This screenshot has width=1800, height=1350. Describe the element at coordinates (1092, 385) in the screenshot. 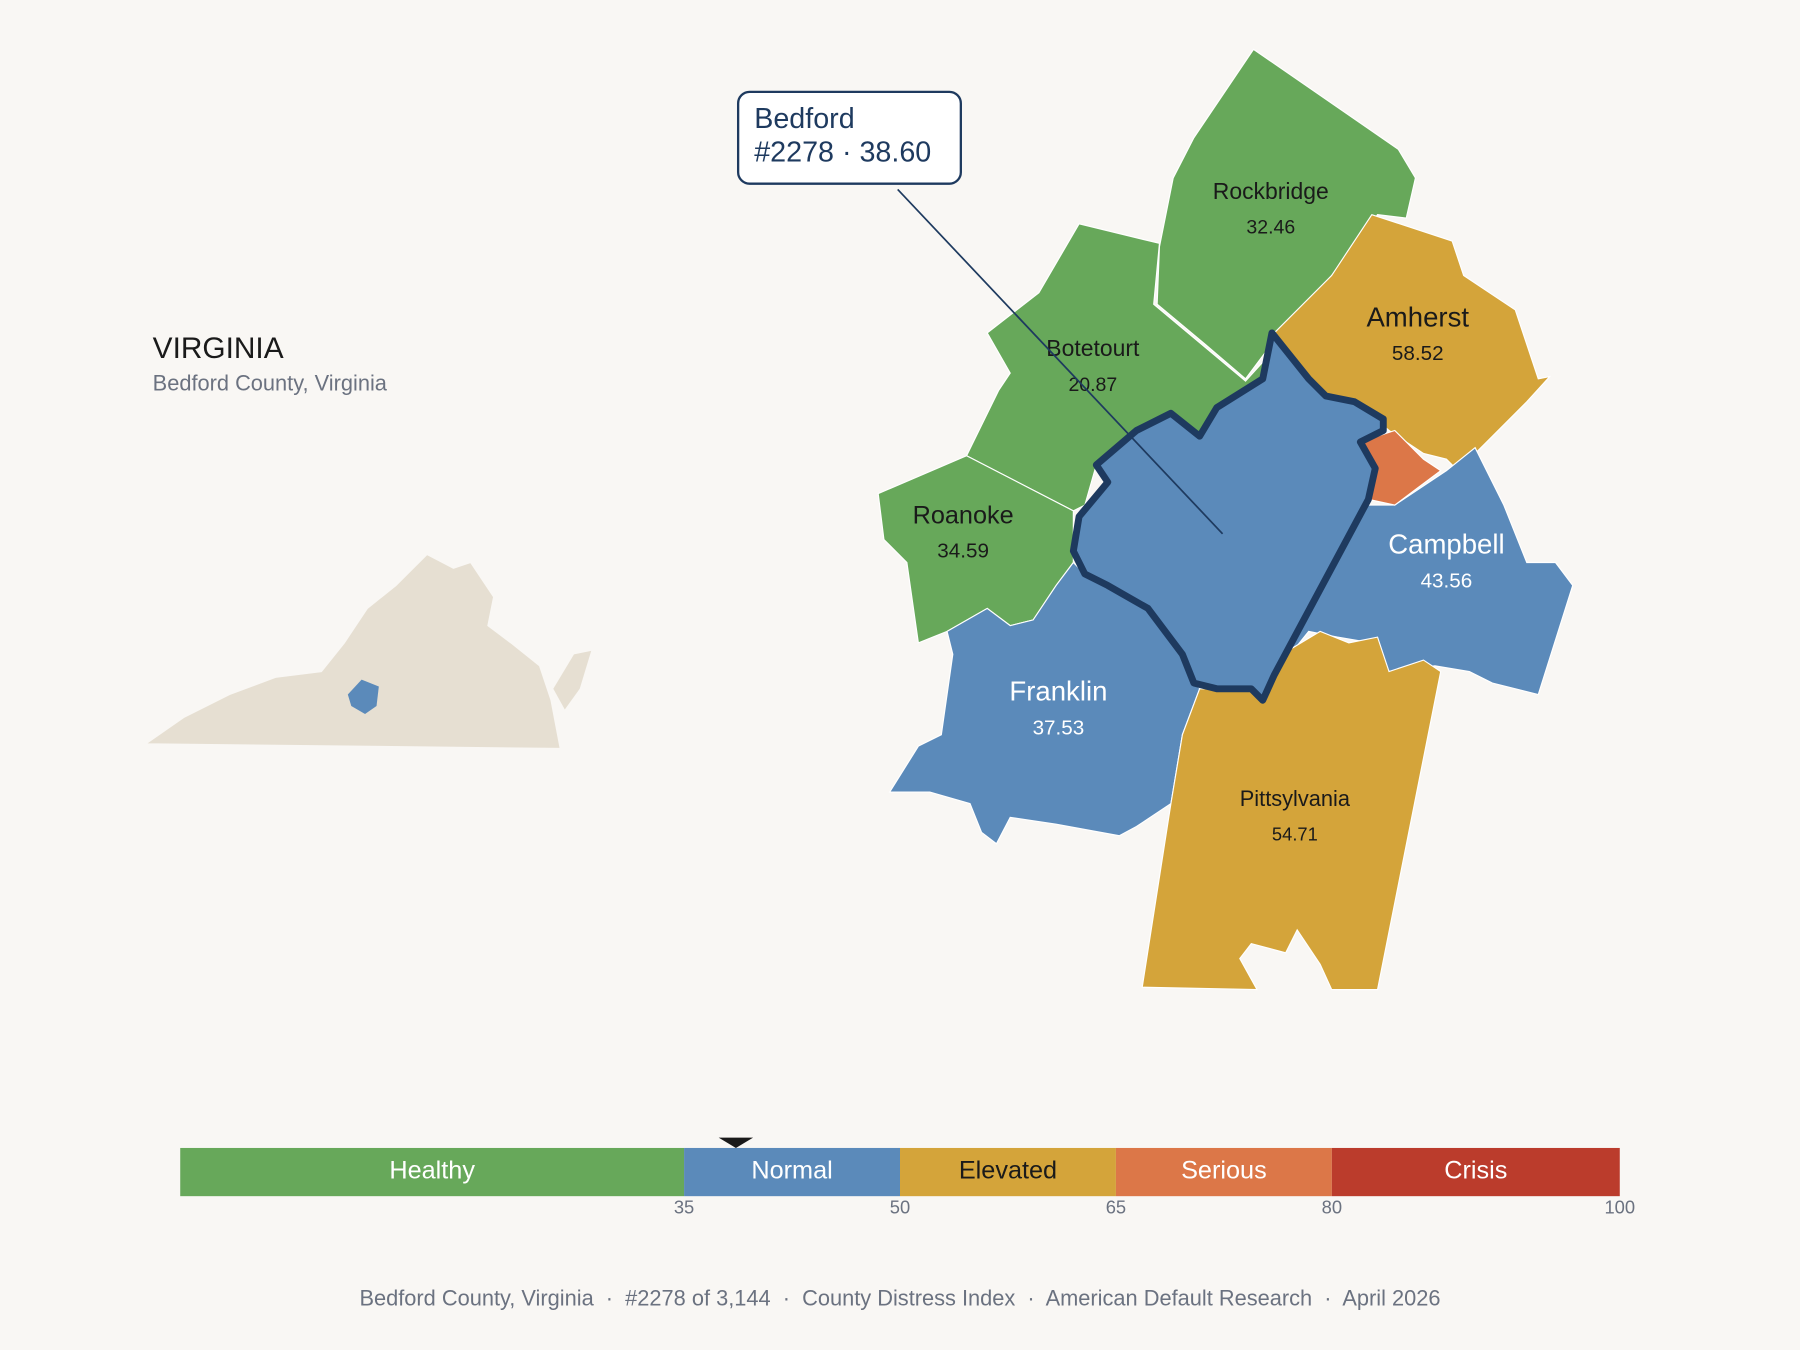

I see `county-value: 20.87` at that location.